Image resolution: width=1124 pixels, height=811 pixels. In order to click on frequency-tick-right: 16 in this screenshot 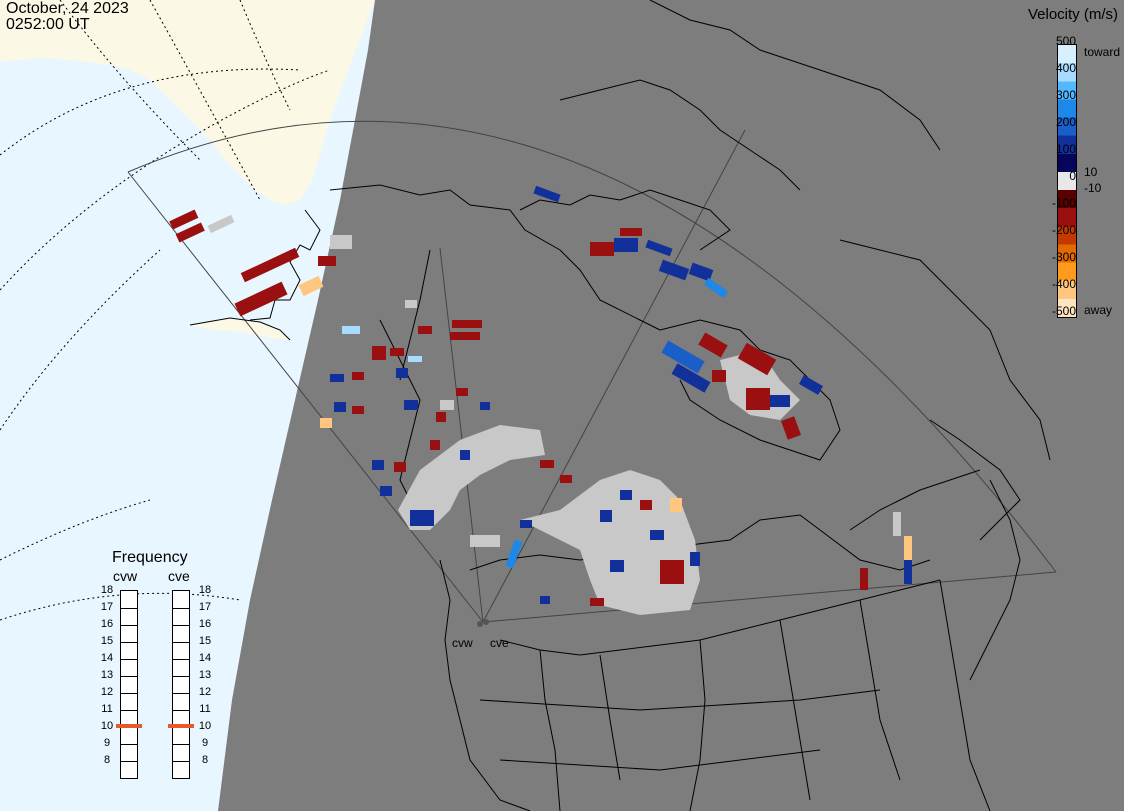, I will do `click(205, 624)`.